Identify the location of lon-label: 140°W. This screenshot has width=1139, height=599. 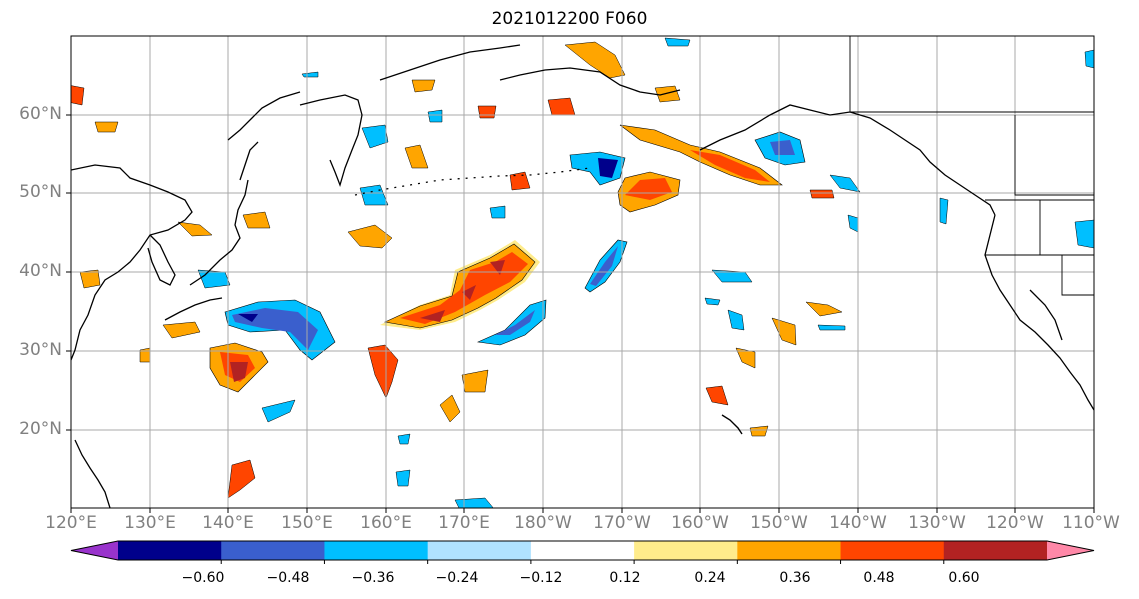
(858, 523).